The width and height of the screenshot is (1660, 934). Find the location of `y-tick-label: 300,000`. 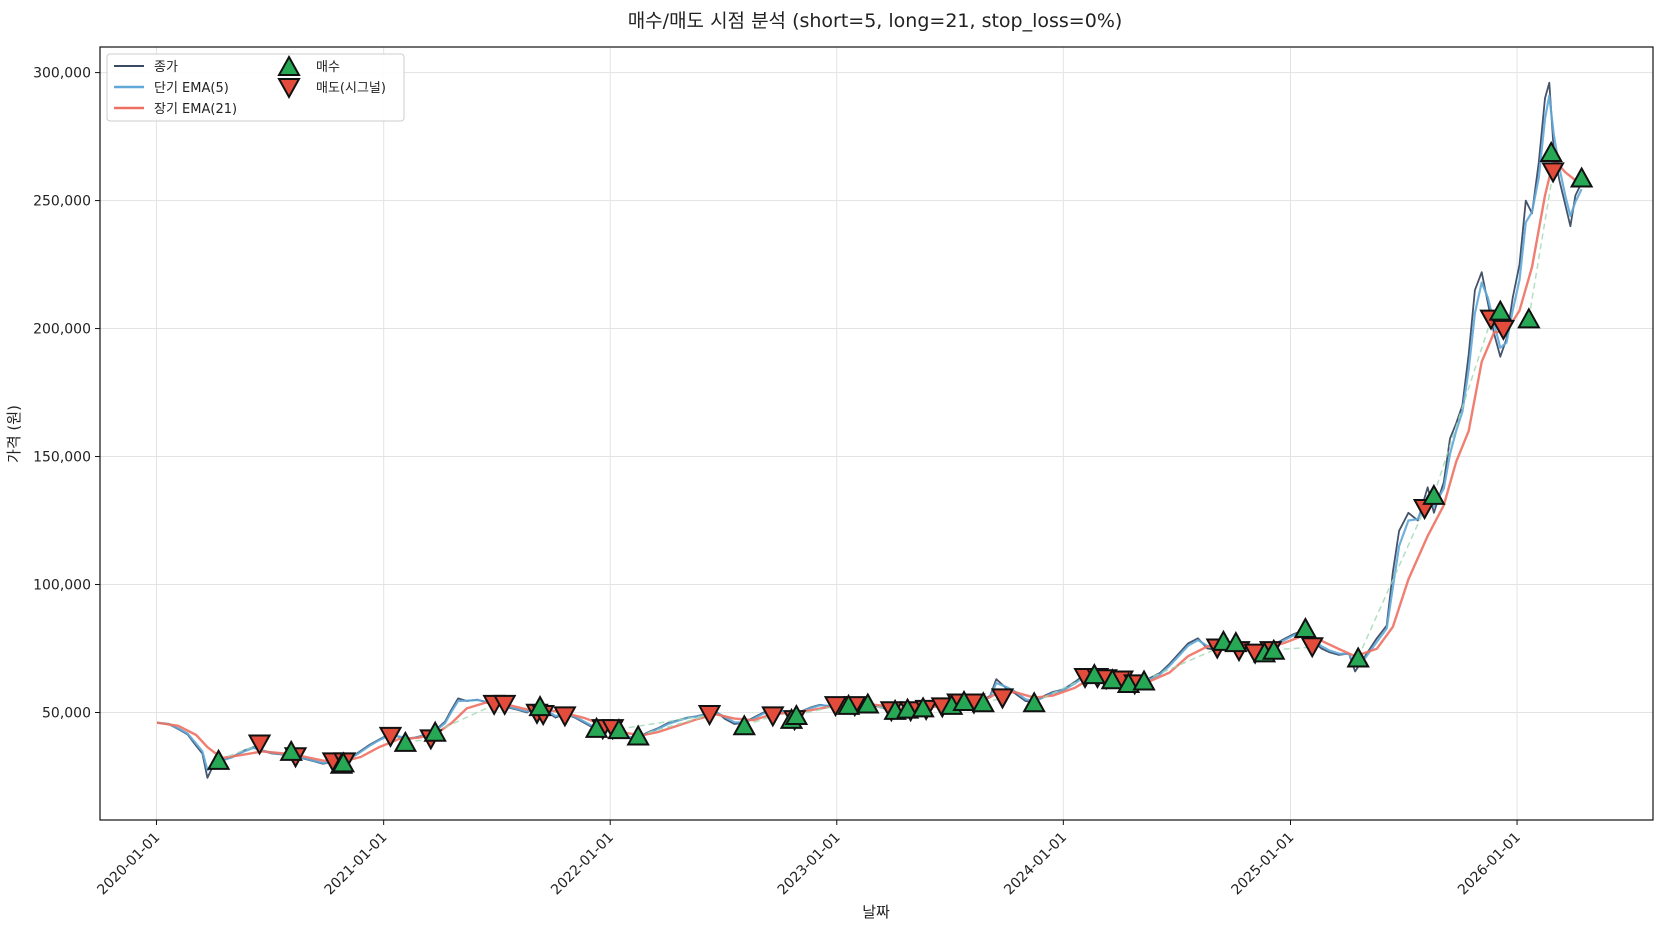

y-tick-label: 300,000 is located at coordinates (62, 74).